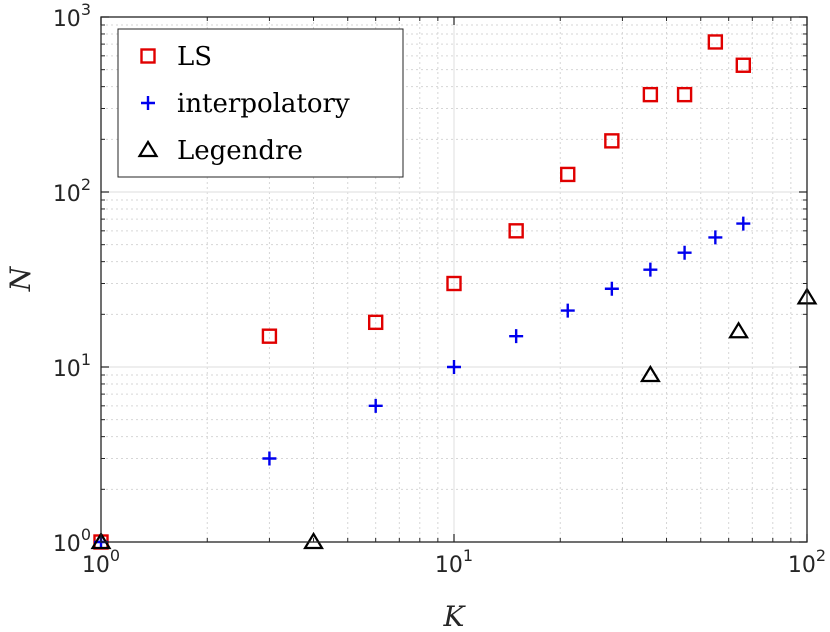 The height and width of the screenshot is (632, 830). Describe the element at coordinates (194, 57) in the screenshot. I see `legend-label-ls: LS` at that location.